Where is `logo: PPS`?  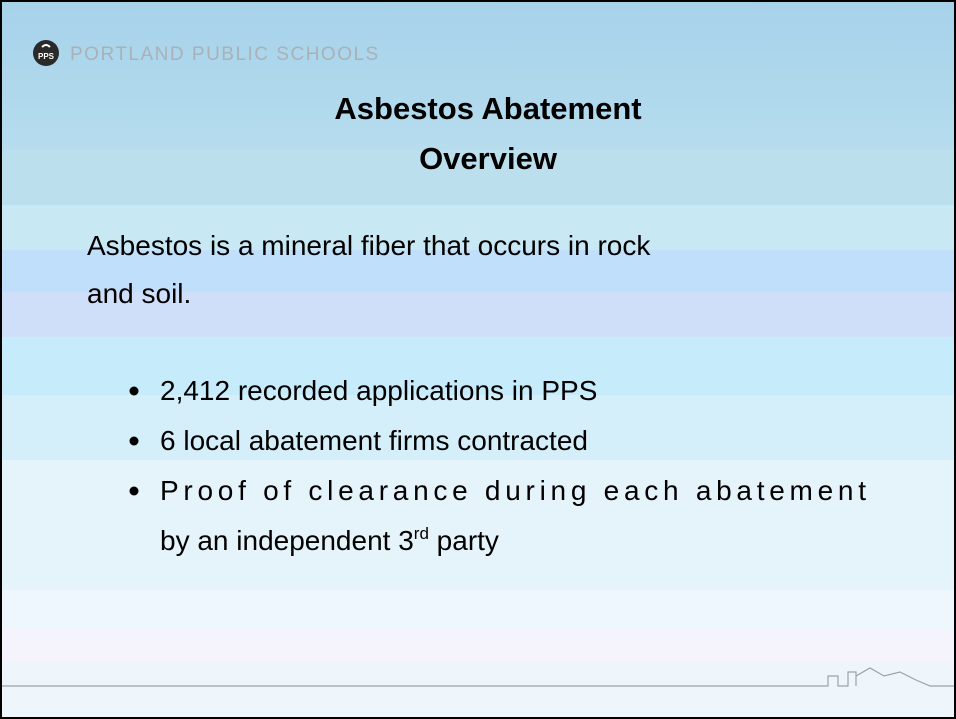
logo: PPS is located at coordinates (46, 53).